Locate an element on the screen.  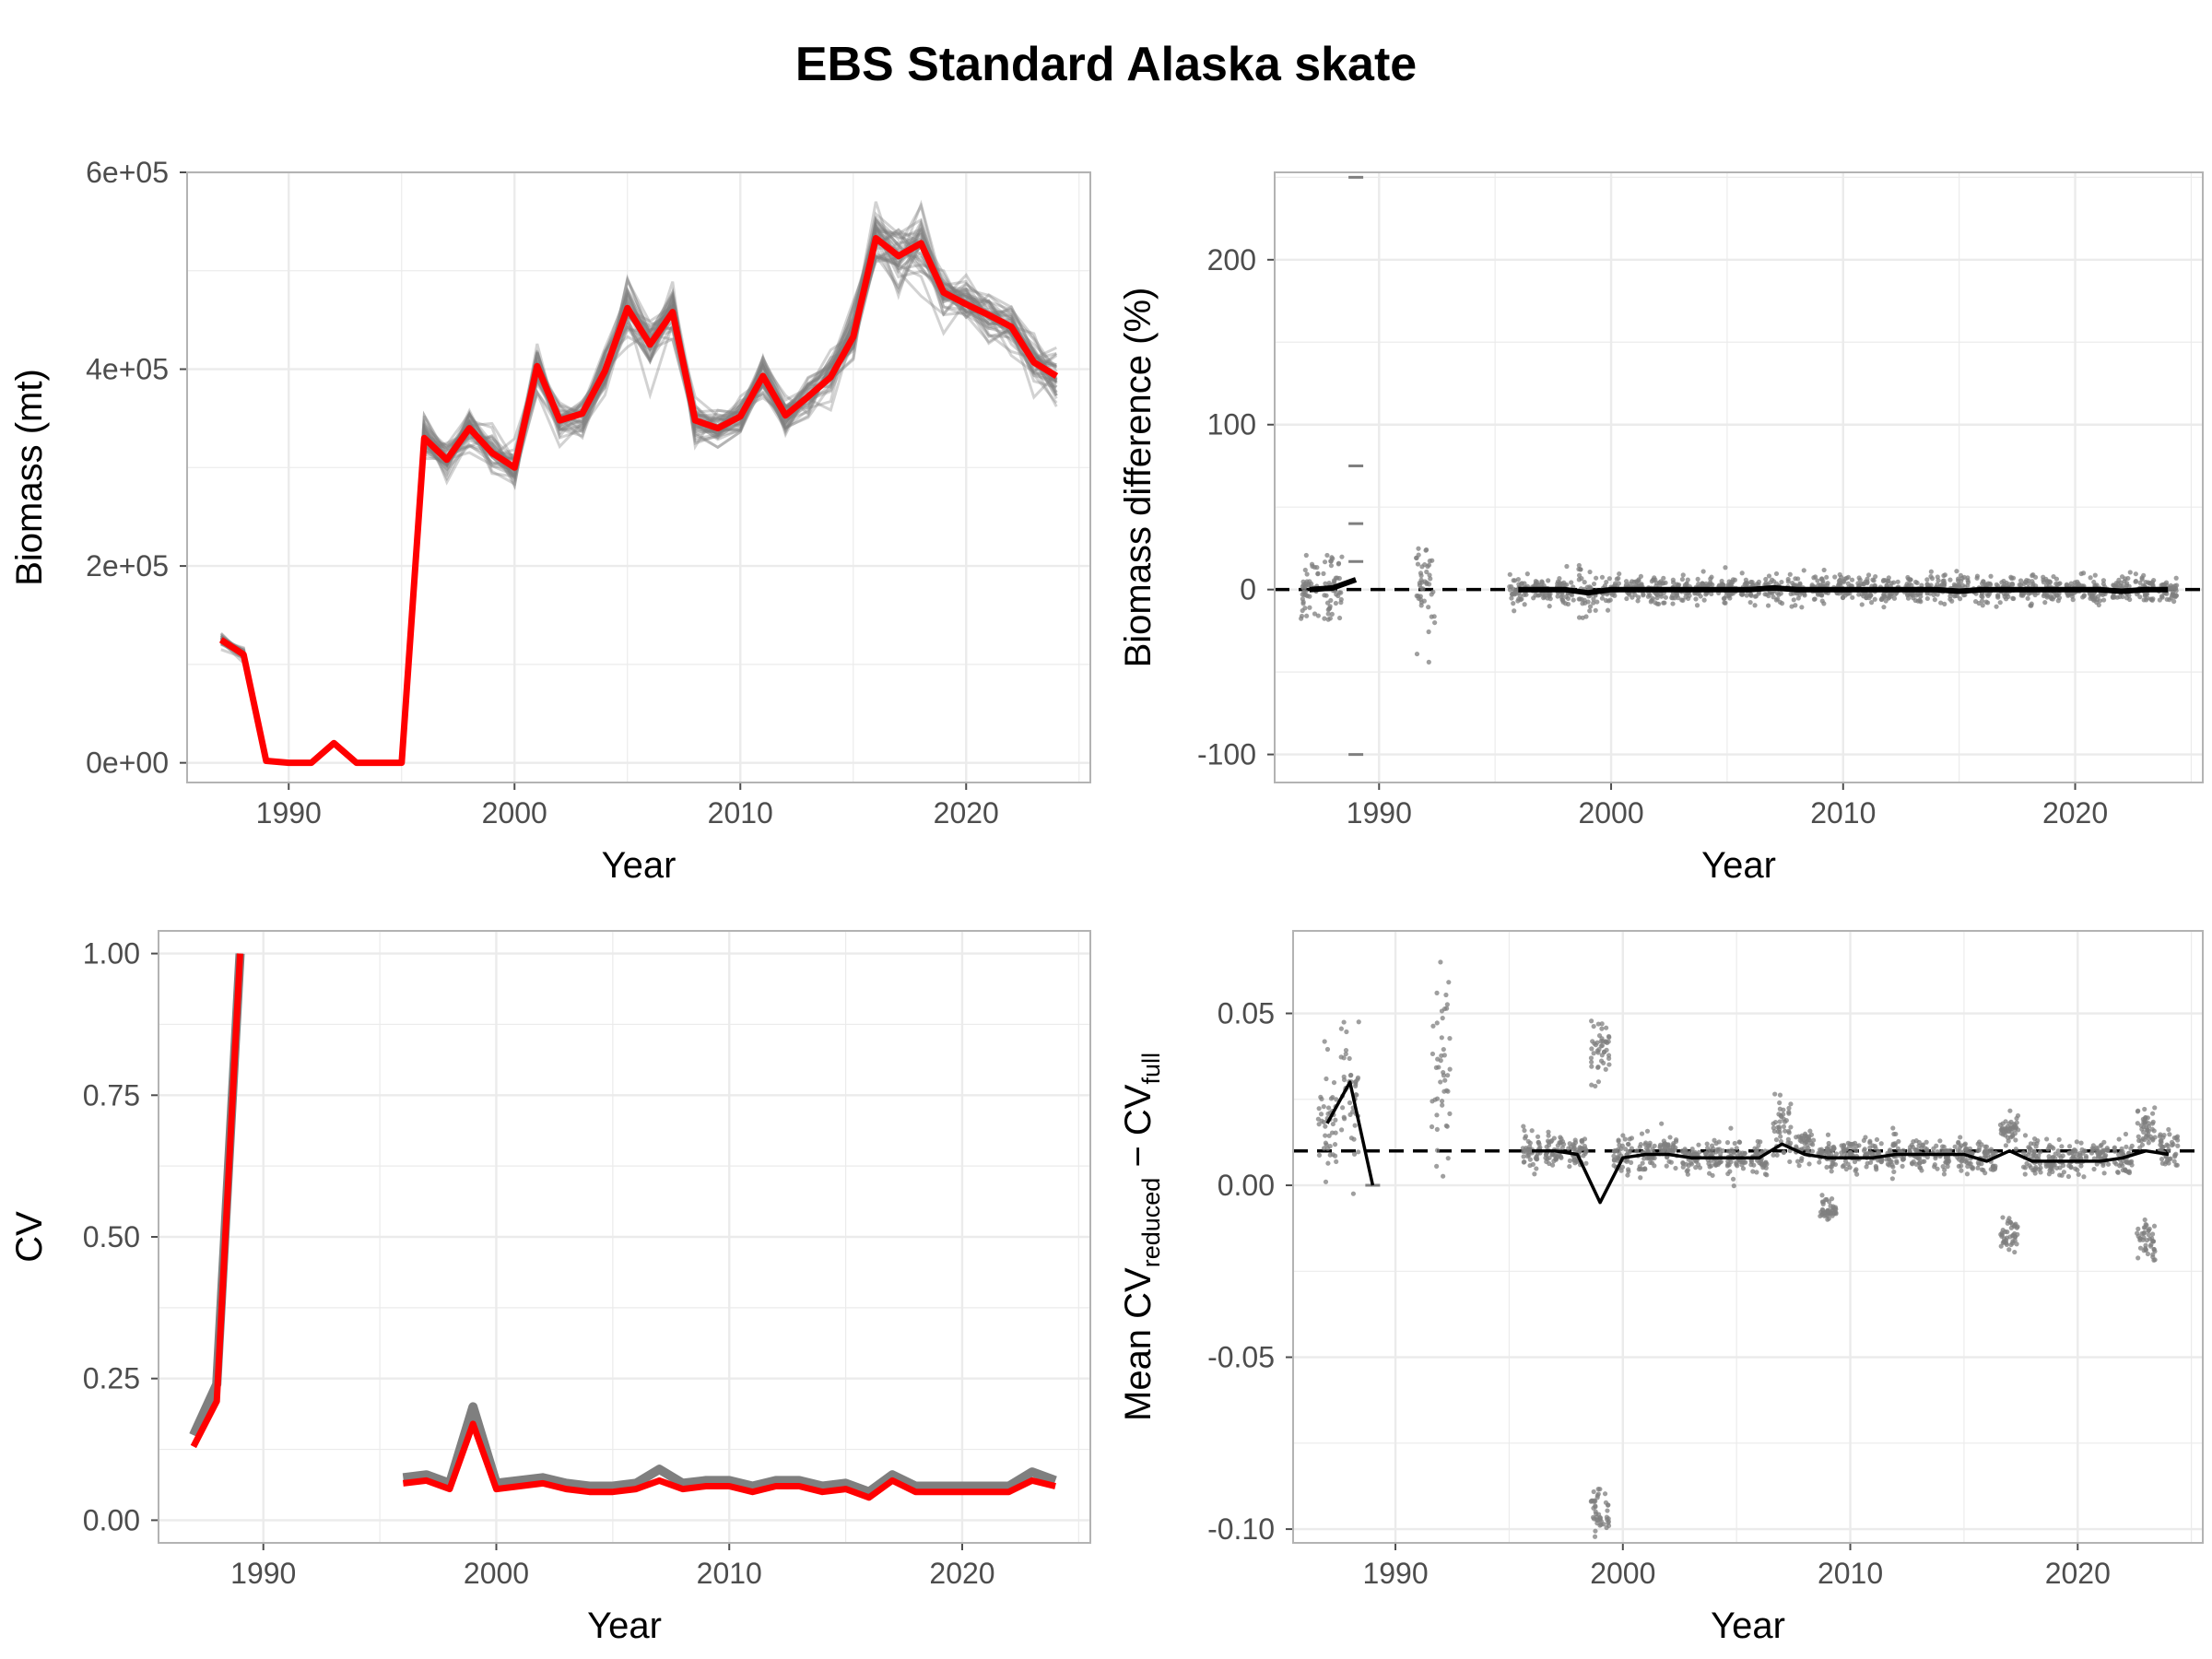
y-tick-label: 200 is located at coordinates (1231, 259).